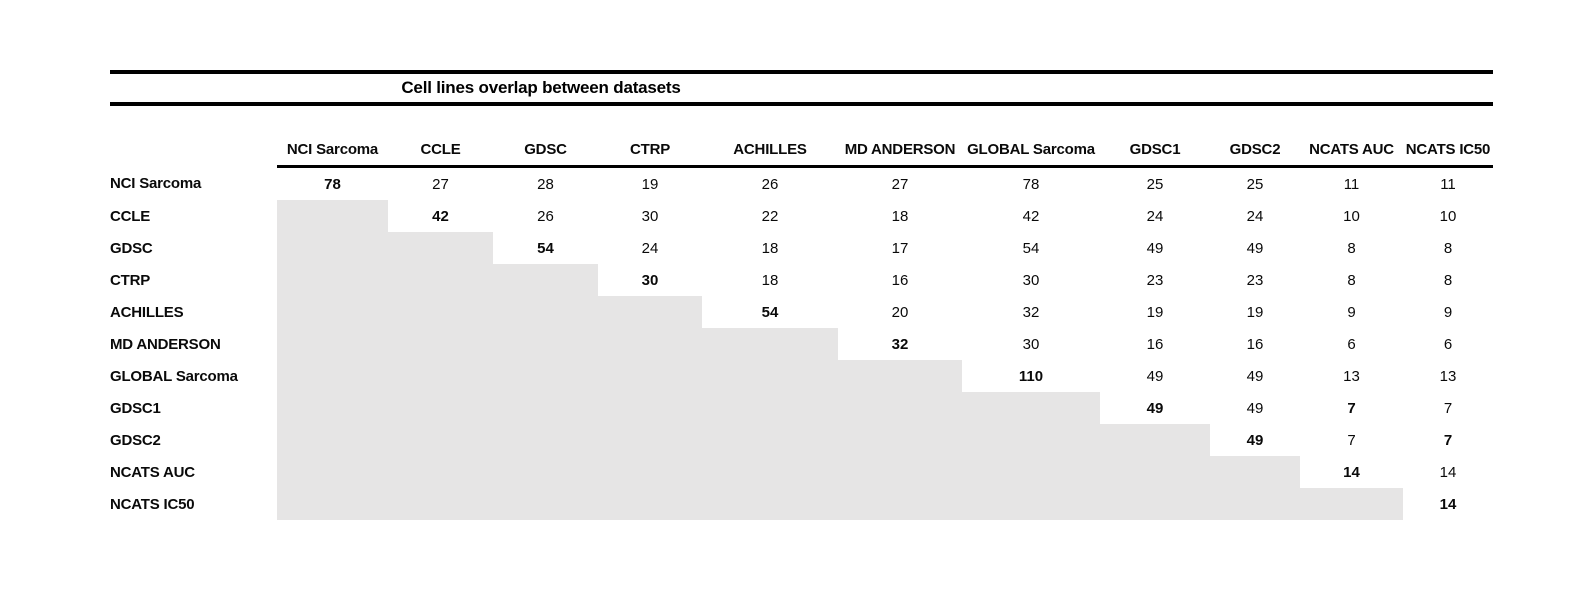 This screenshot has width=1577, height=595. Describe the element at coordinates (650, 137) in the screenshot. I see `col-header-ctrp: CTRP` at that location.